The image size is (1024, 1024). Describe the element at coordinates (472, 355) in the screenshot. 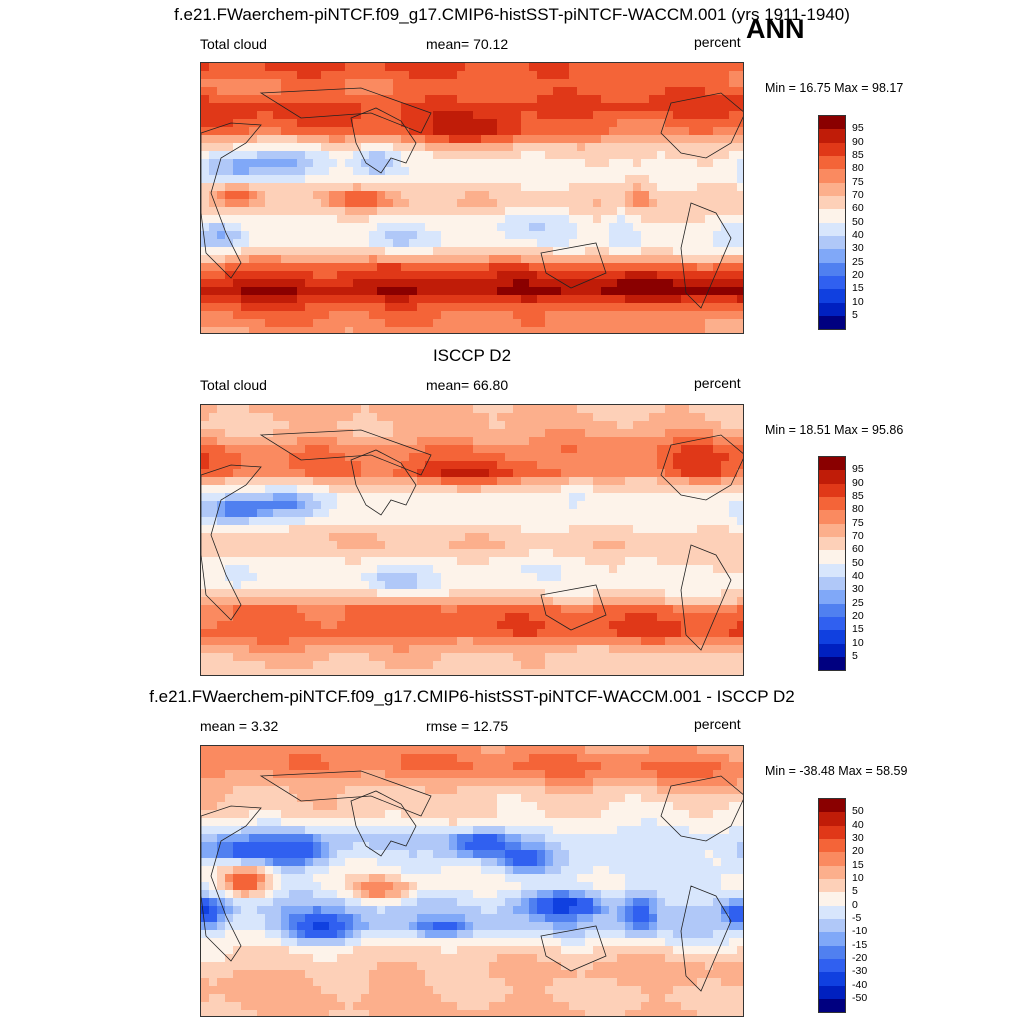

I see `obs-title: ISCCP D2` at that location.